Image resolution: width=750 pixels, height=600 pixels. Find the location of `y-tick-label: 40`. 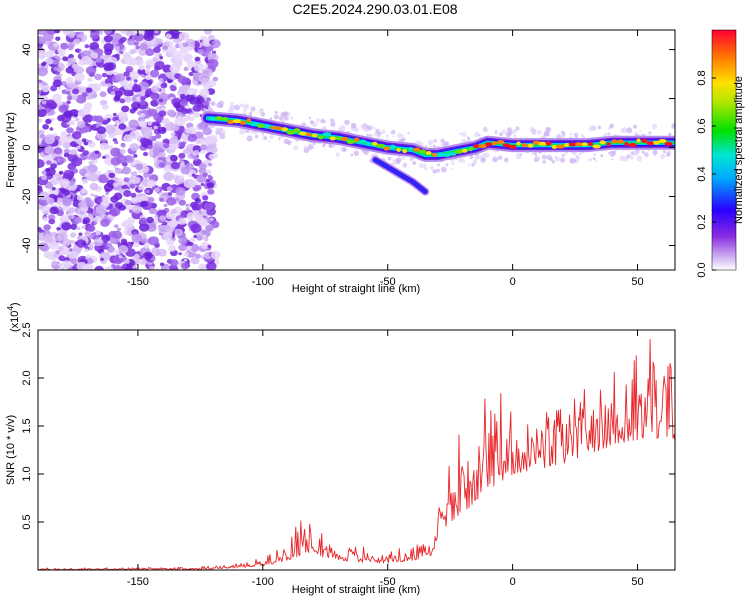

y-tick-label: 40 is located at coordinates (27, 49).